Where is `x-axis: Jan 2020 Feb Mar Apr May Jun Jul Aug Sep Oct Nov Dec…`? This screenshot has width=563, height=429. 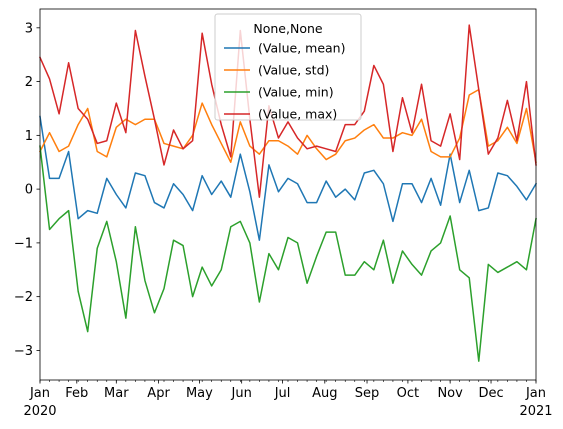
x-axis: Jan 2020 Feb Mar Apr May Jun Jul Aug Sep Oct Nov Dec… is located at coordinates (288, 399).